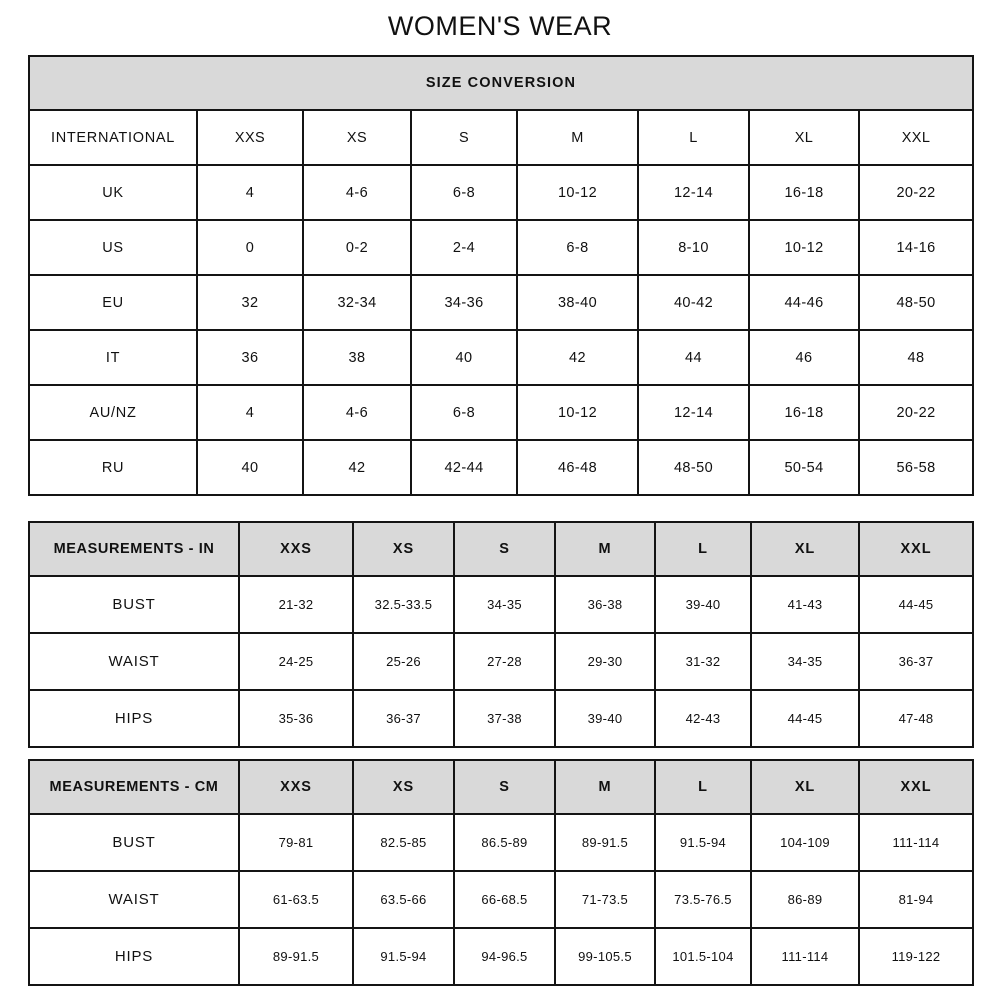 This screenshot has height=1000, width=1000. I want to click on cell-us-xxs: 0, so click(250, 247).